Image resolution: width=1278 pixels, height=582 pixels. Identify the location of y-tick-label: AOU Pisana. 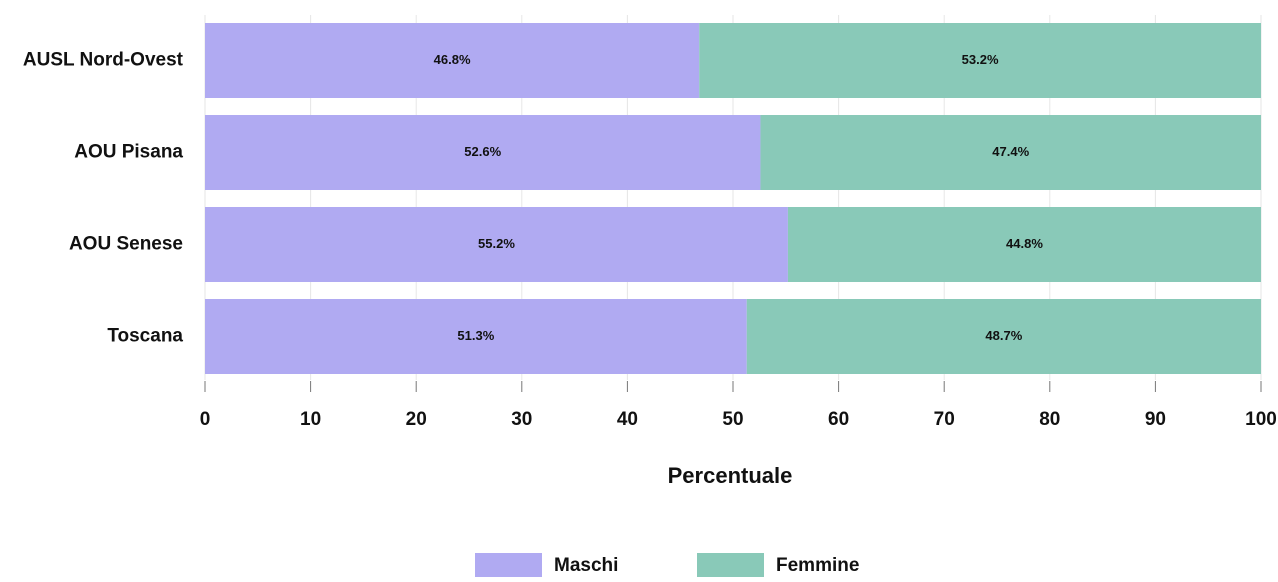
(128, 152).